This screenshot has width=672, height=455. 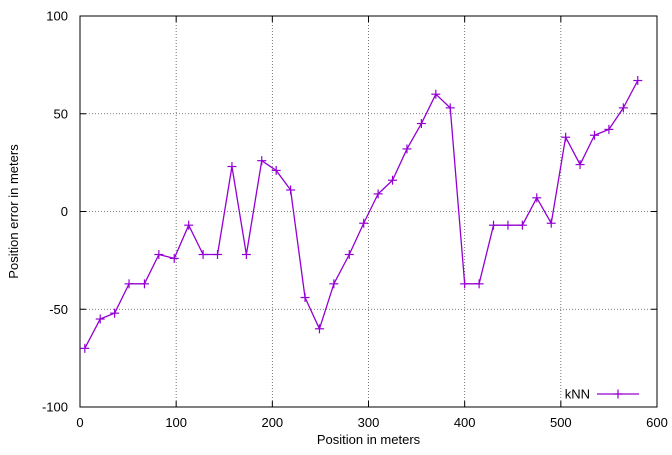 I want to click on y-tick-label: -100, so click(x=55, y=407).